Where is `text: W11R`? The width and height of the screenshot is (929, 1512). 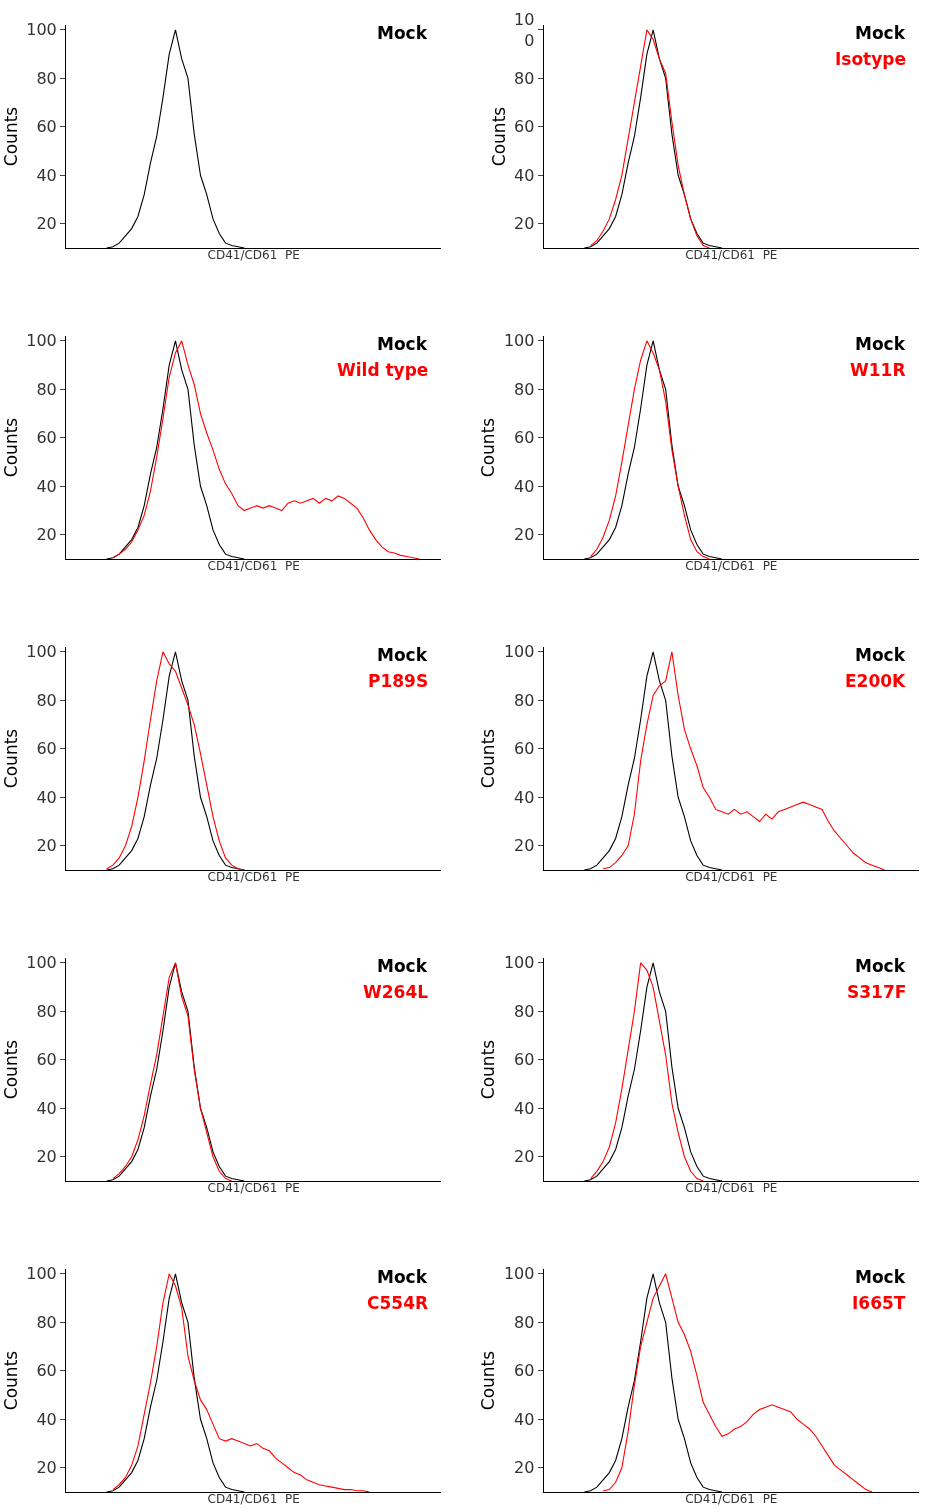 text: W11R is located at coordinates (878, 370).